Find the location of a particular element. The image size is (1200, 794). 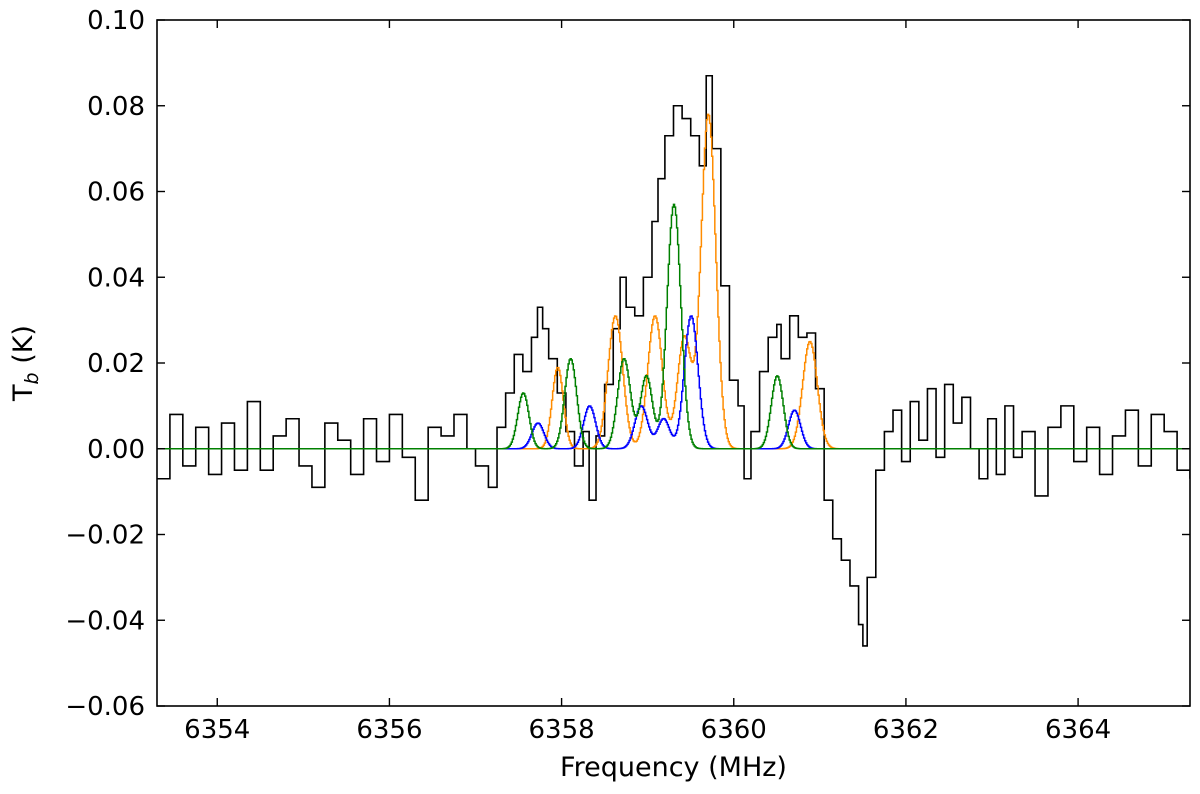

y-tick-label: −0.02 is located at coordinates (105, 536).